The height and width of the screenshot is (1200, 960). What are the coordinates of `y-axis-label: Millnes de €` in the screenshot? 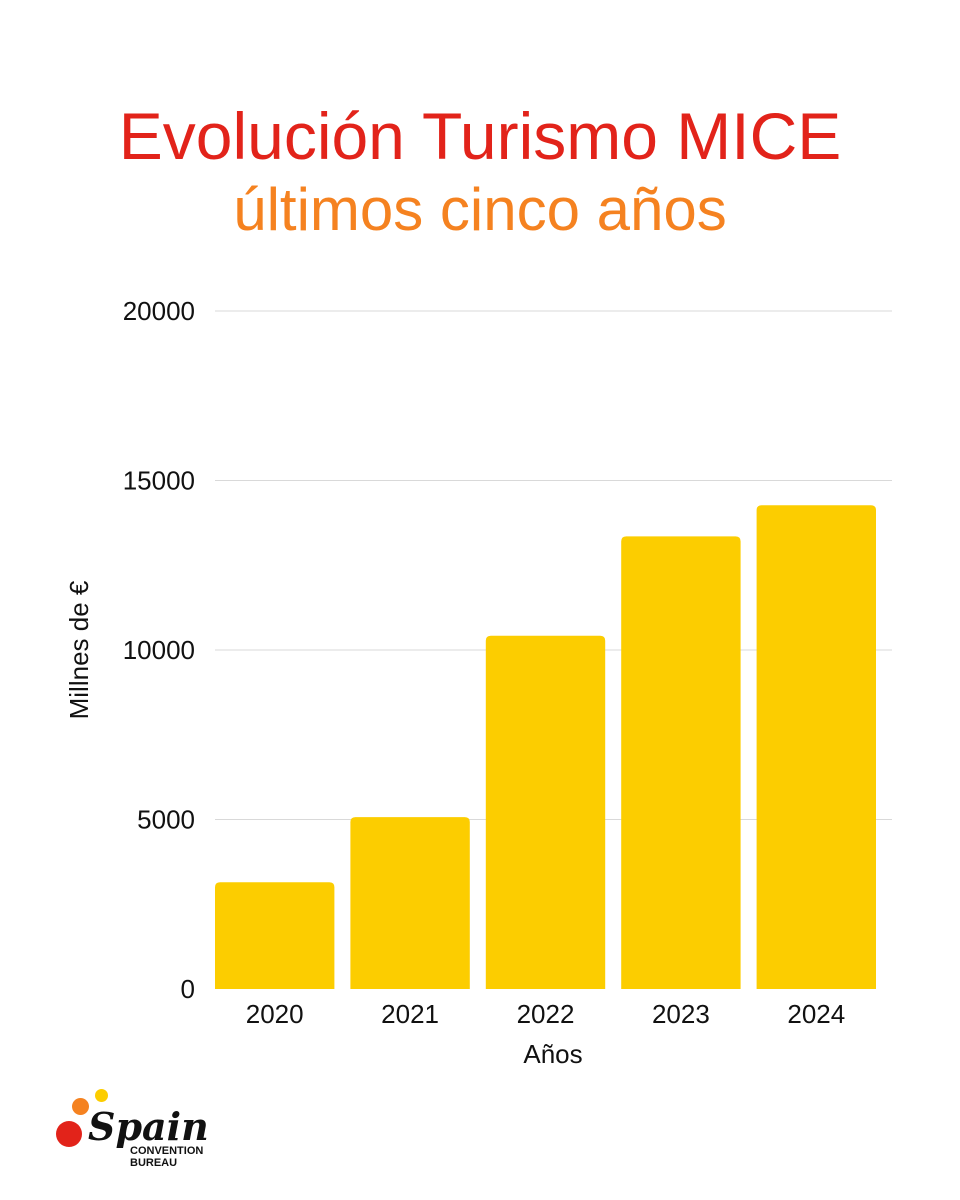 It's located at (79, 649).